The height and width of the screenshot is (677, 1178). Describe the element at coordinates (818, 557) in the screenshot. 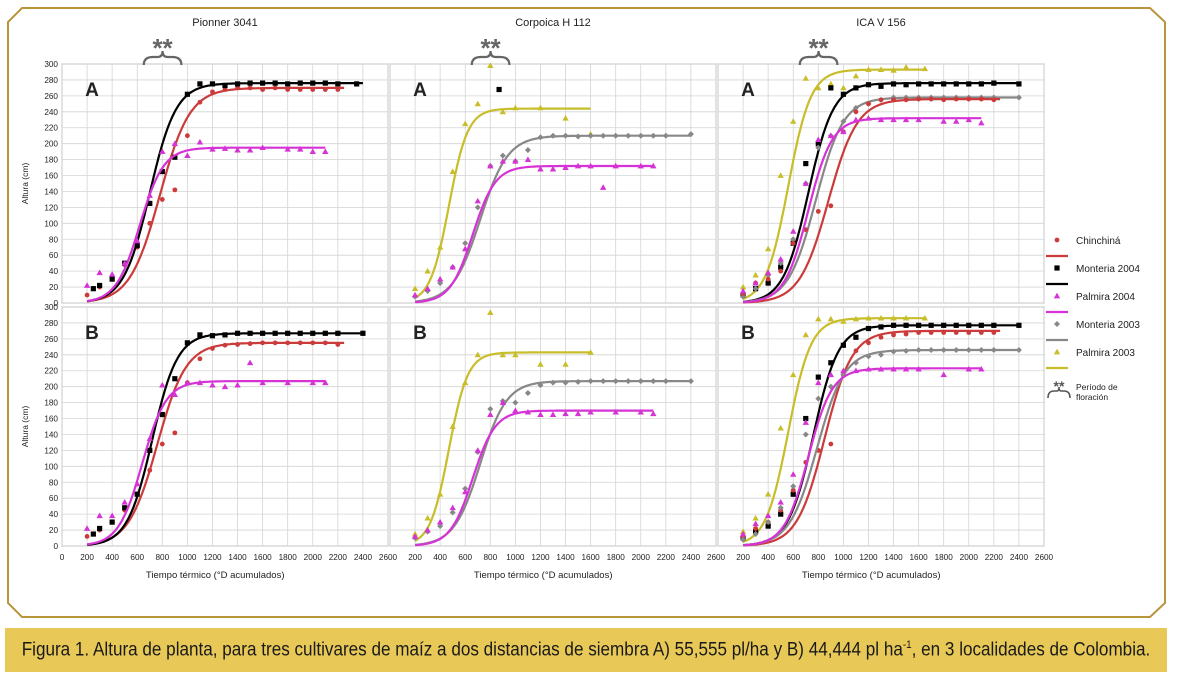

I see `x-tick-label: 800` at that location.